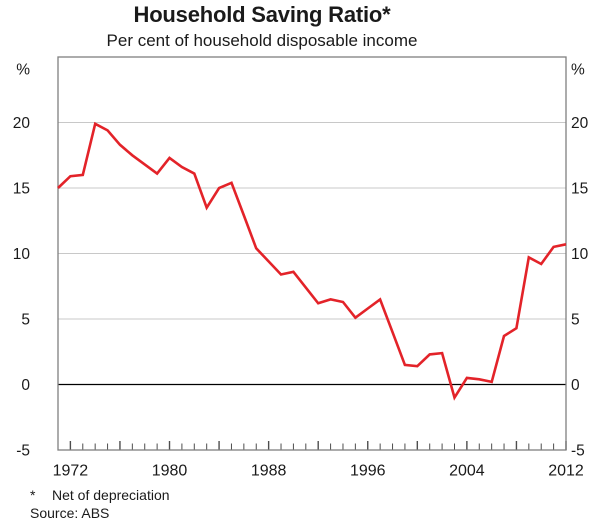 The height and width of the screenshot is (529, 600). I want to click on y-axis-label-right--5: -5, so click(578, 450).